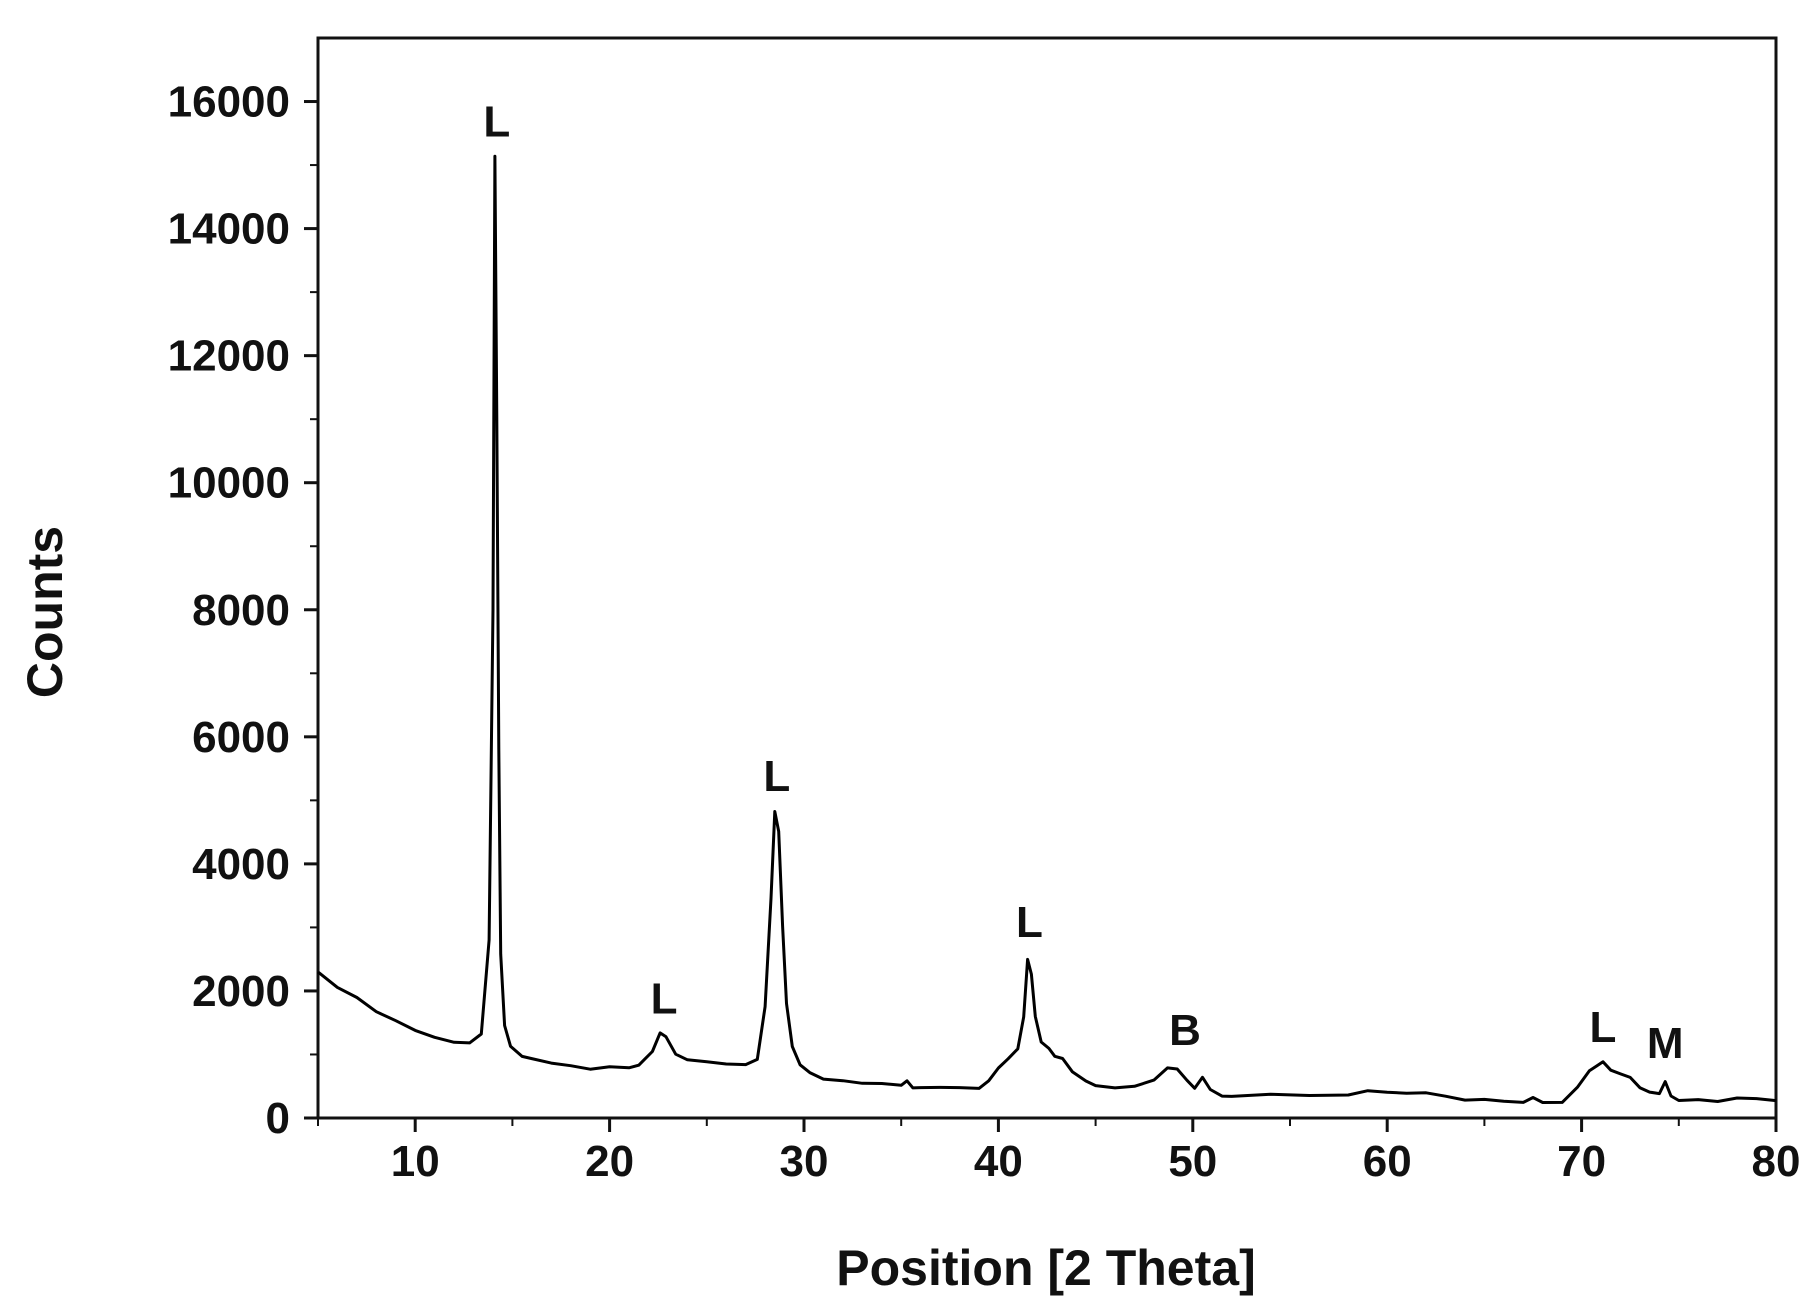  Describe the element at coordinates (1096, 1161) in the screenshot. I see `x-axis-tick-labels: 10 20 30 40 50 60 70 80` at that location.